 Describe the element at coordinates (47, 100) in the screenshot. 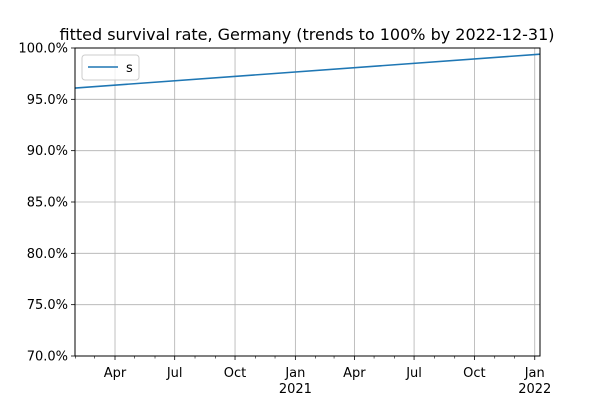

I see `y-tick-label: 95.0%` at that location.